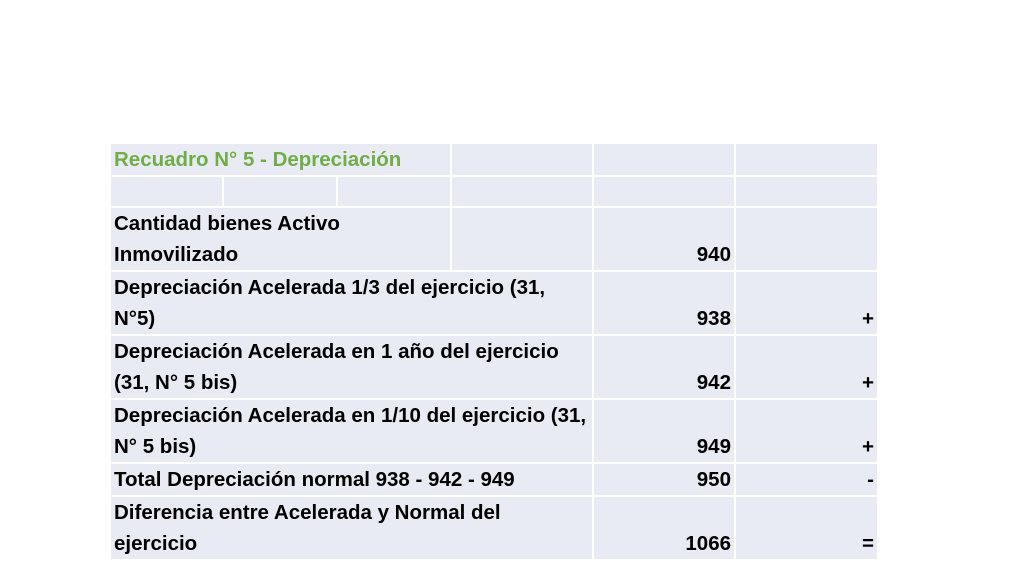 The height and width of the screenshot is (576, 1024). I want to click on row-sign: =, so click(806, 528).